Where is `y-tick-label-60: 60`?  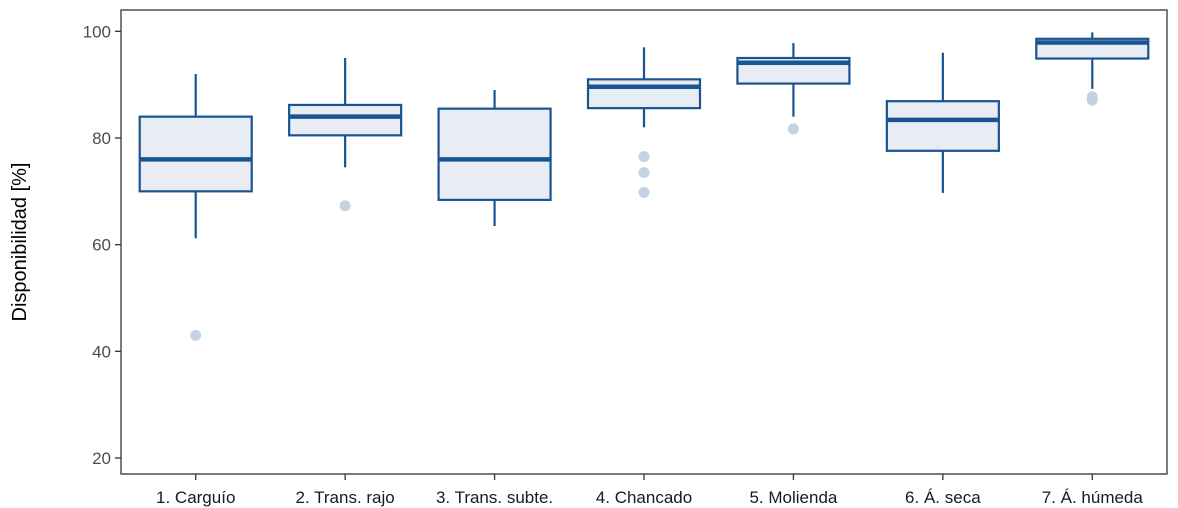 y-tick-label-60: 60 is located at coordinates (101, 245).